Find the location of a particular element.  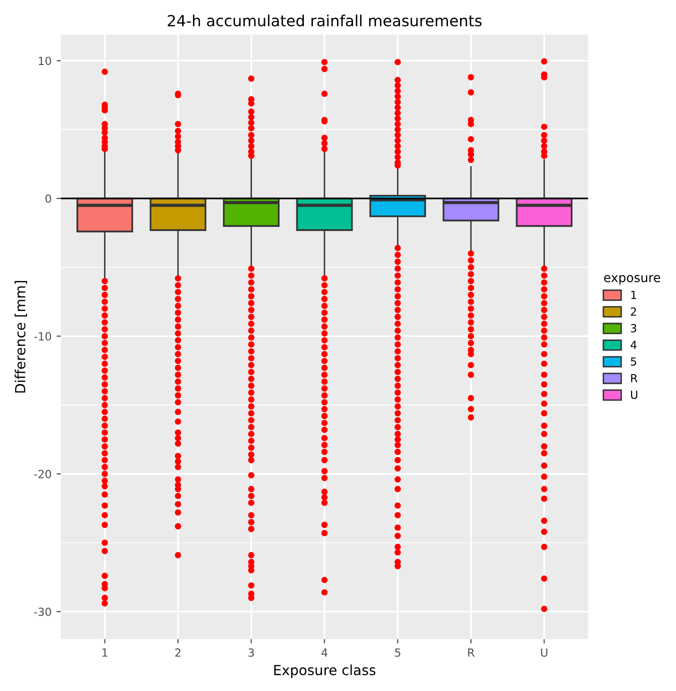

y-tick-label: 10 is located at coordinates (45, 61).